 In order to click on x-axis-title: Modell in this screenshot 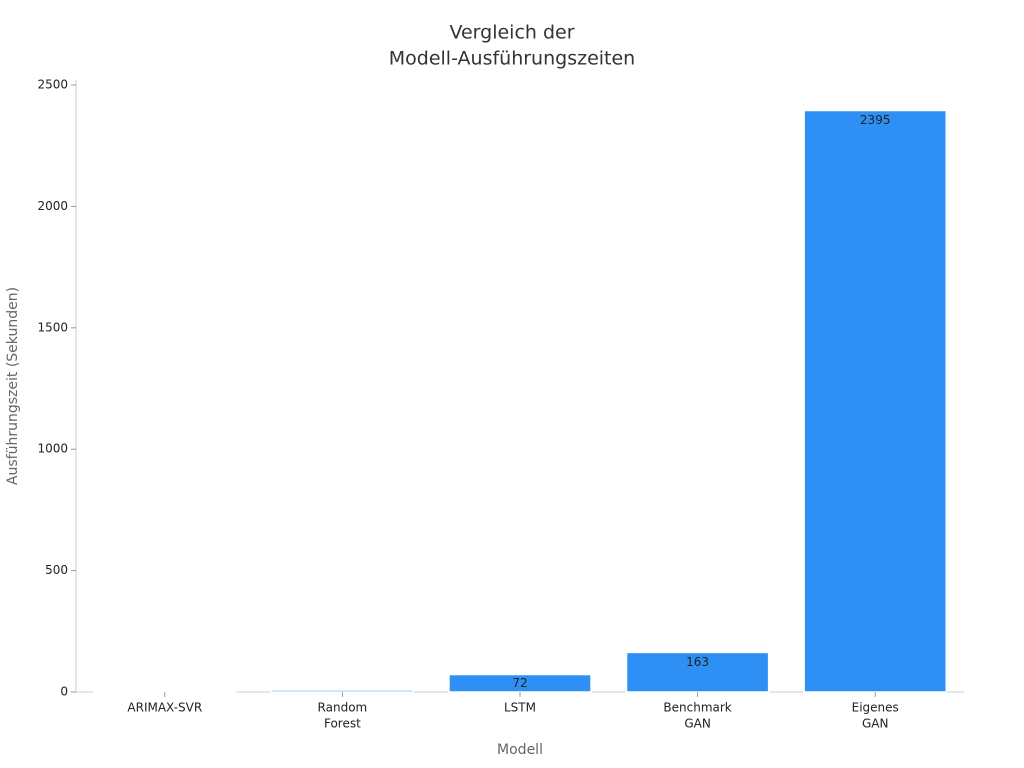, I will do `click(520, 750)`.